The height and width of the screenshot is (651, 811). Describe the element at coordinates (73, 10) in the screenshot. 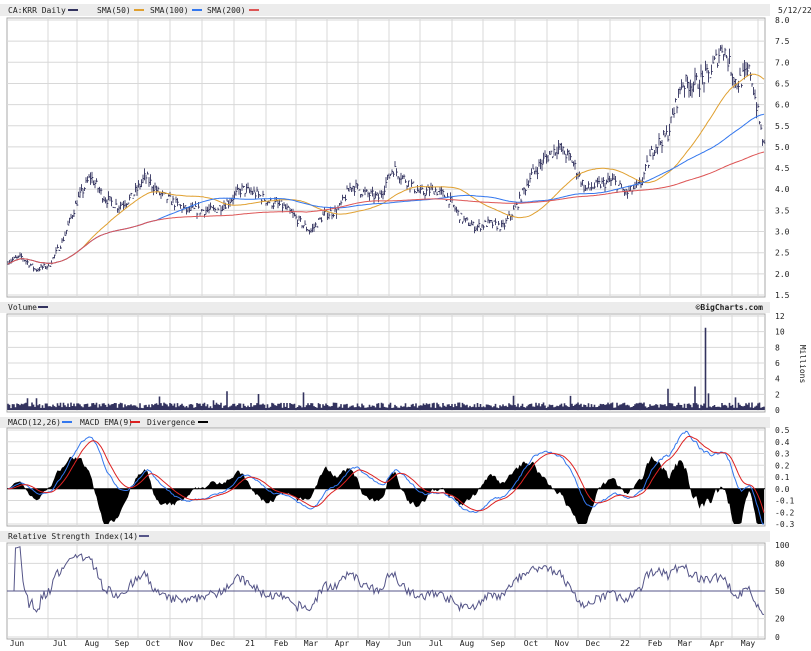

I see `price-legend-swatch` at that location.